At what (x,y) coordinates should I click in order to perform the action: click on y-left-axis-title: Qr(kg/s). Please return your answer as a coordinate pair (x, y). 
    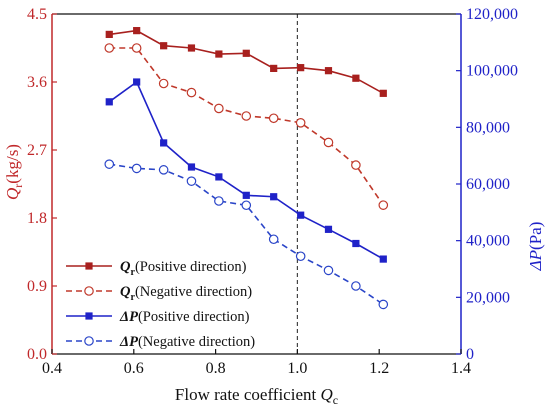
    Looking at the image, I should click on (14, 172).